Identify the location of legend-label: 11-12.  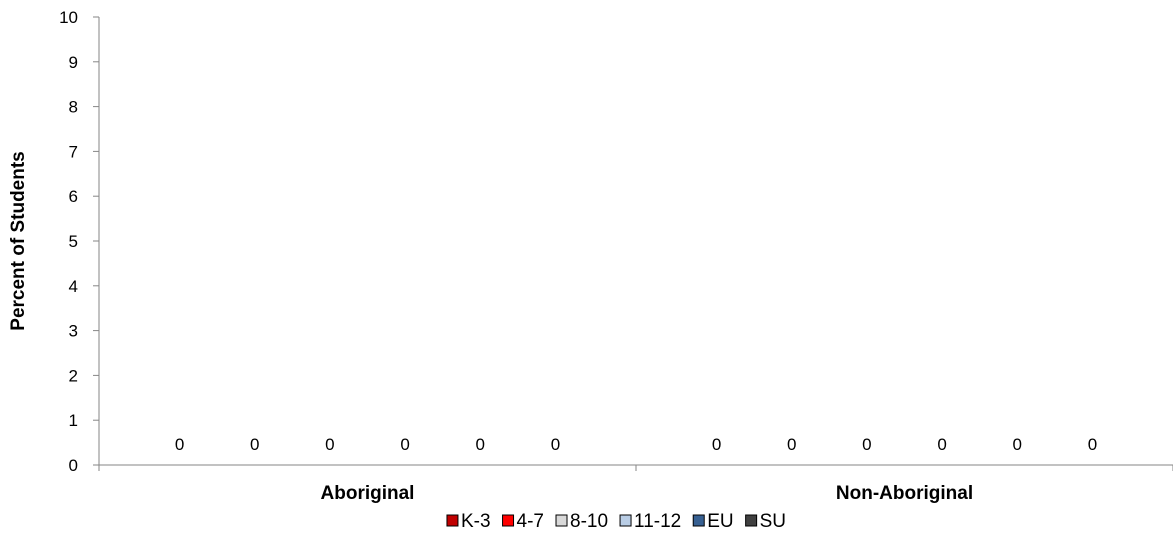
(657, 521).